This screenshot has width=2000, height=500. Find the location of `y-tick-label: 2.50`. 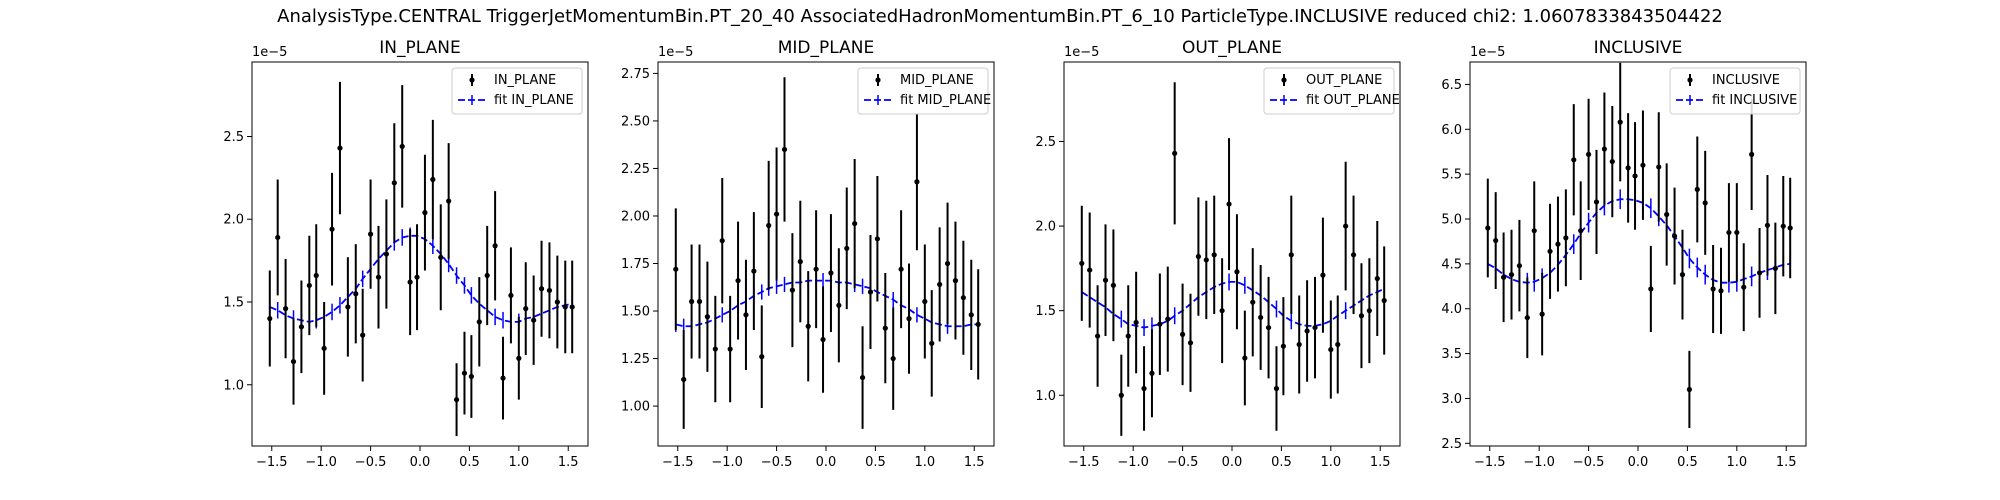

y-tick-label: 2.50 is located at coordinates (635, 121).